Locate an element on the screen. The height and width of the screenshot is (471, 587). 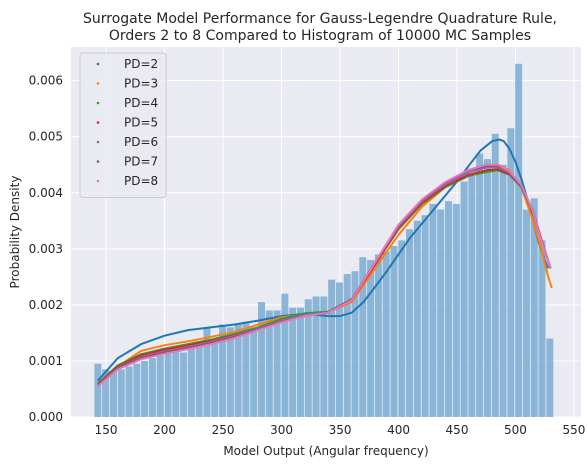
legend-label: PD=7 is located at coordinates (141, 162).